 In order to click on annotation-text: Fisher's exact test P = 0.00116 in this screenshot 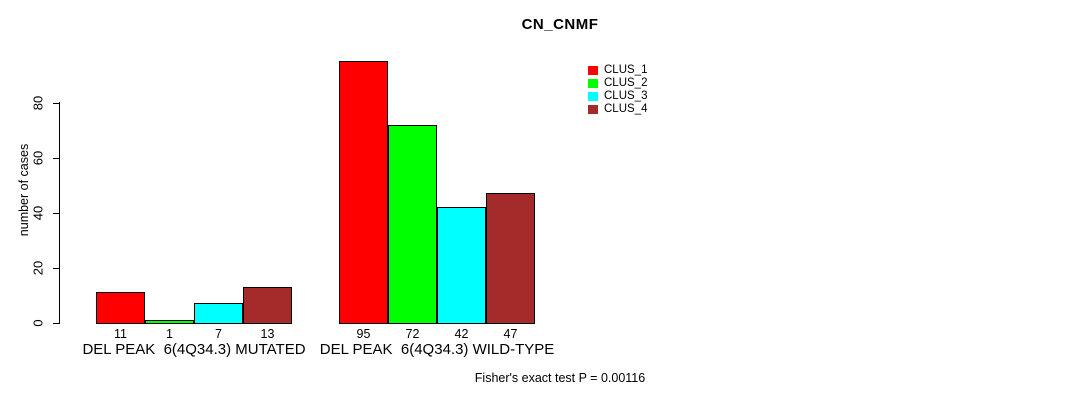, I will do `click(560, 378)`.